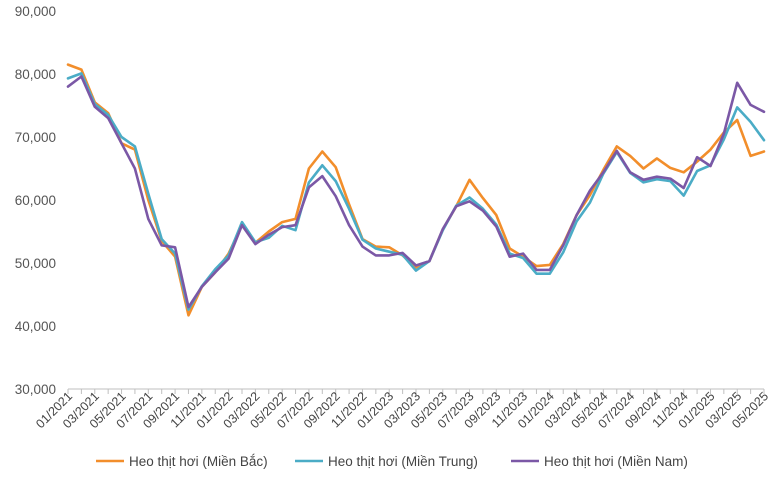 This screenshot has width=780, height=478. Describe the element at coordinates (198, 461) in the screenshot. I see `legend-label: Heo thịt hơi (Miền Bắc)` at that location.